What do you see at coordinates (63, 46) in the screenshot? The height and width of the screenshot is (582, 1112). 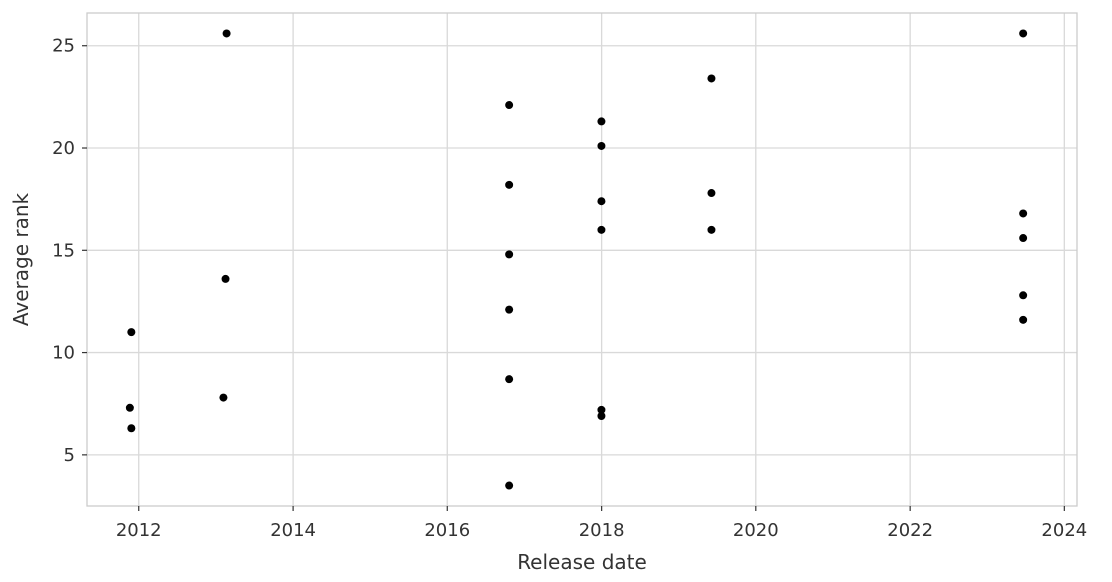 I see `y-tick-label: 25` at bounding box center [63, 46].